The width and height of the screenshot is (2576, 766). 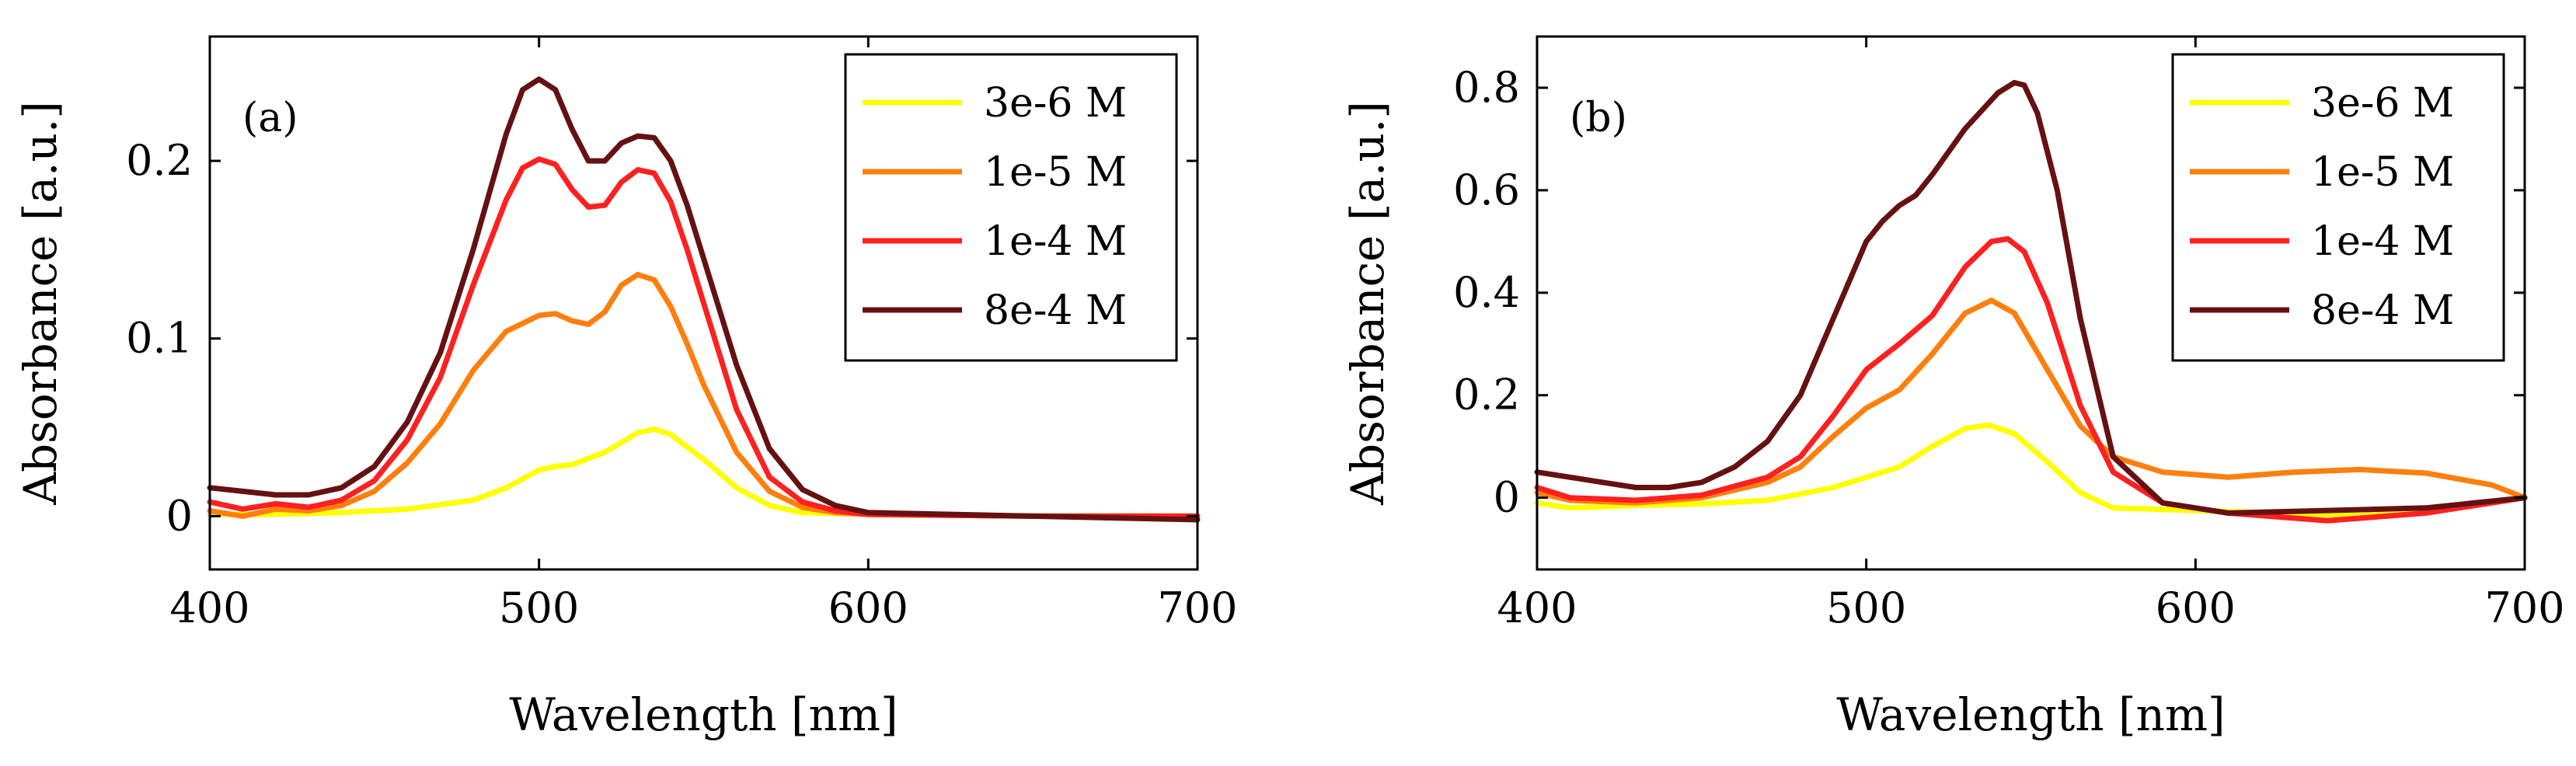 What do you see at coordinates (1486, 189) in the screenshot?
I see `y-tick-label: 0.6` at bounding box center [1486, 189].